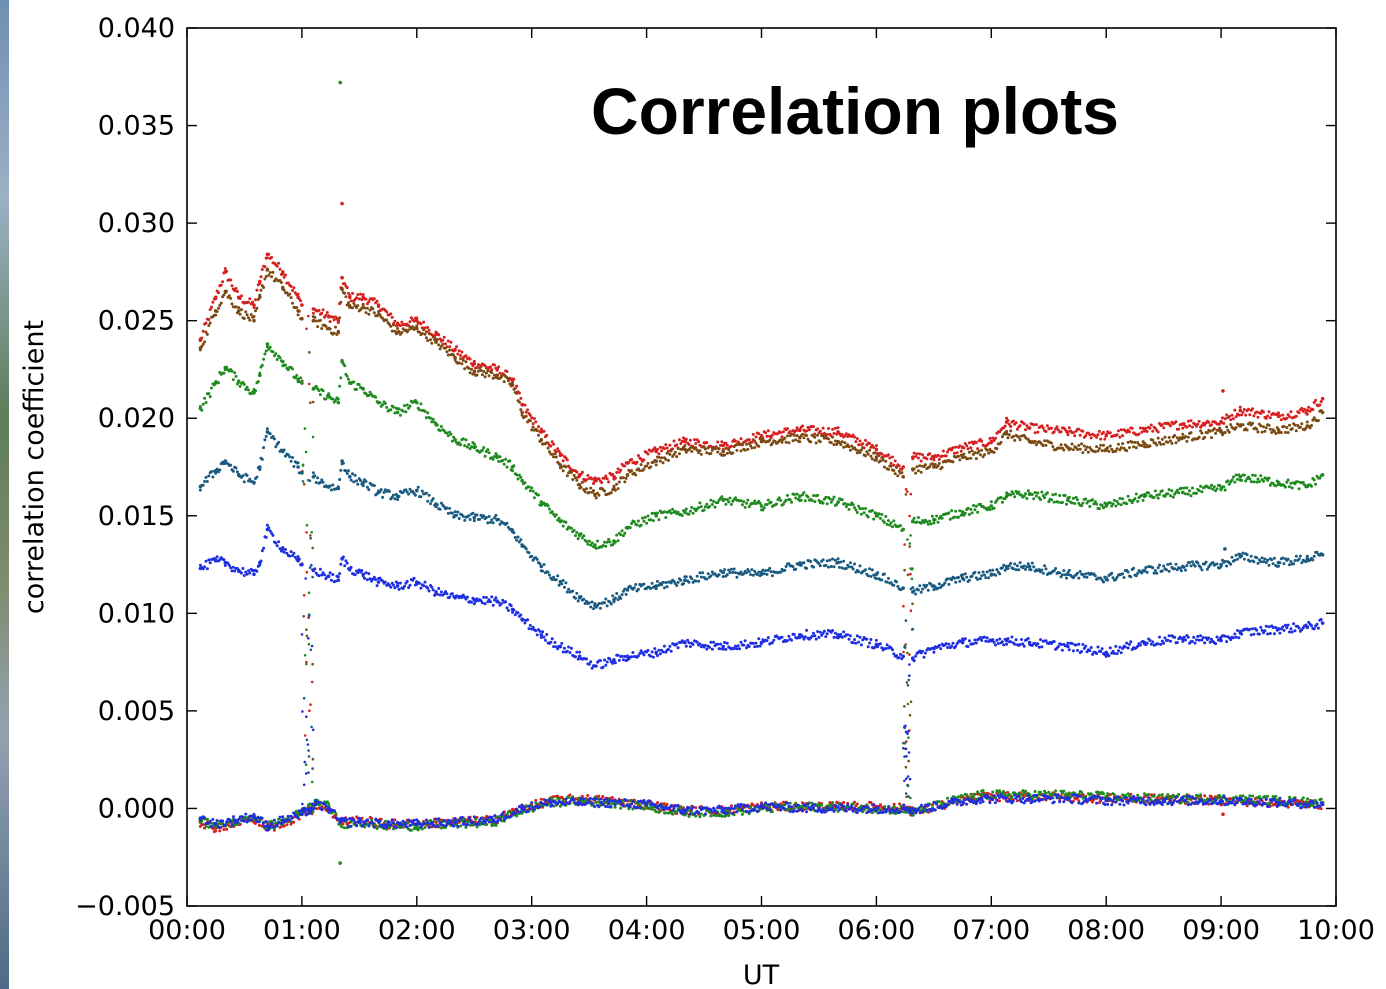  What do you see at coordinates (4, 494) in the screenshot?
I see `edge-photo-strip` at bounding box center [4, 494].